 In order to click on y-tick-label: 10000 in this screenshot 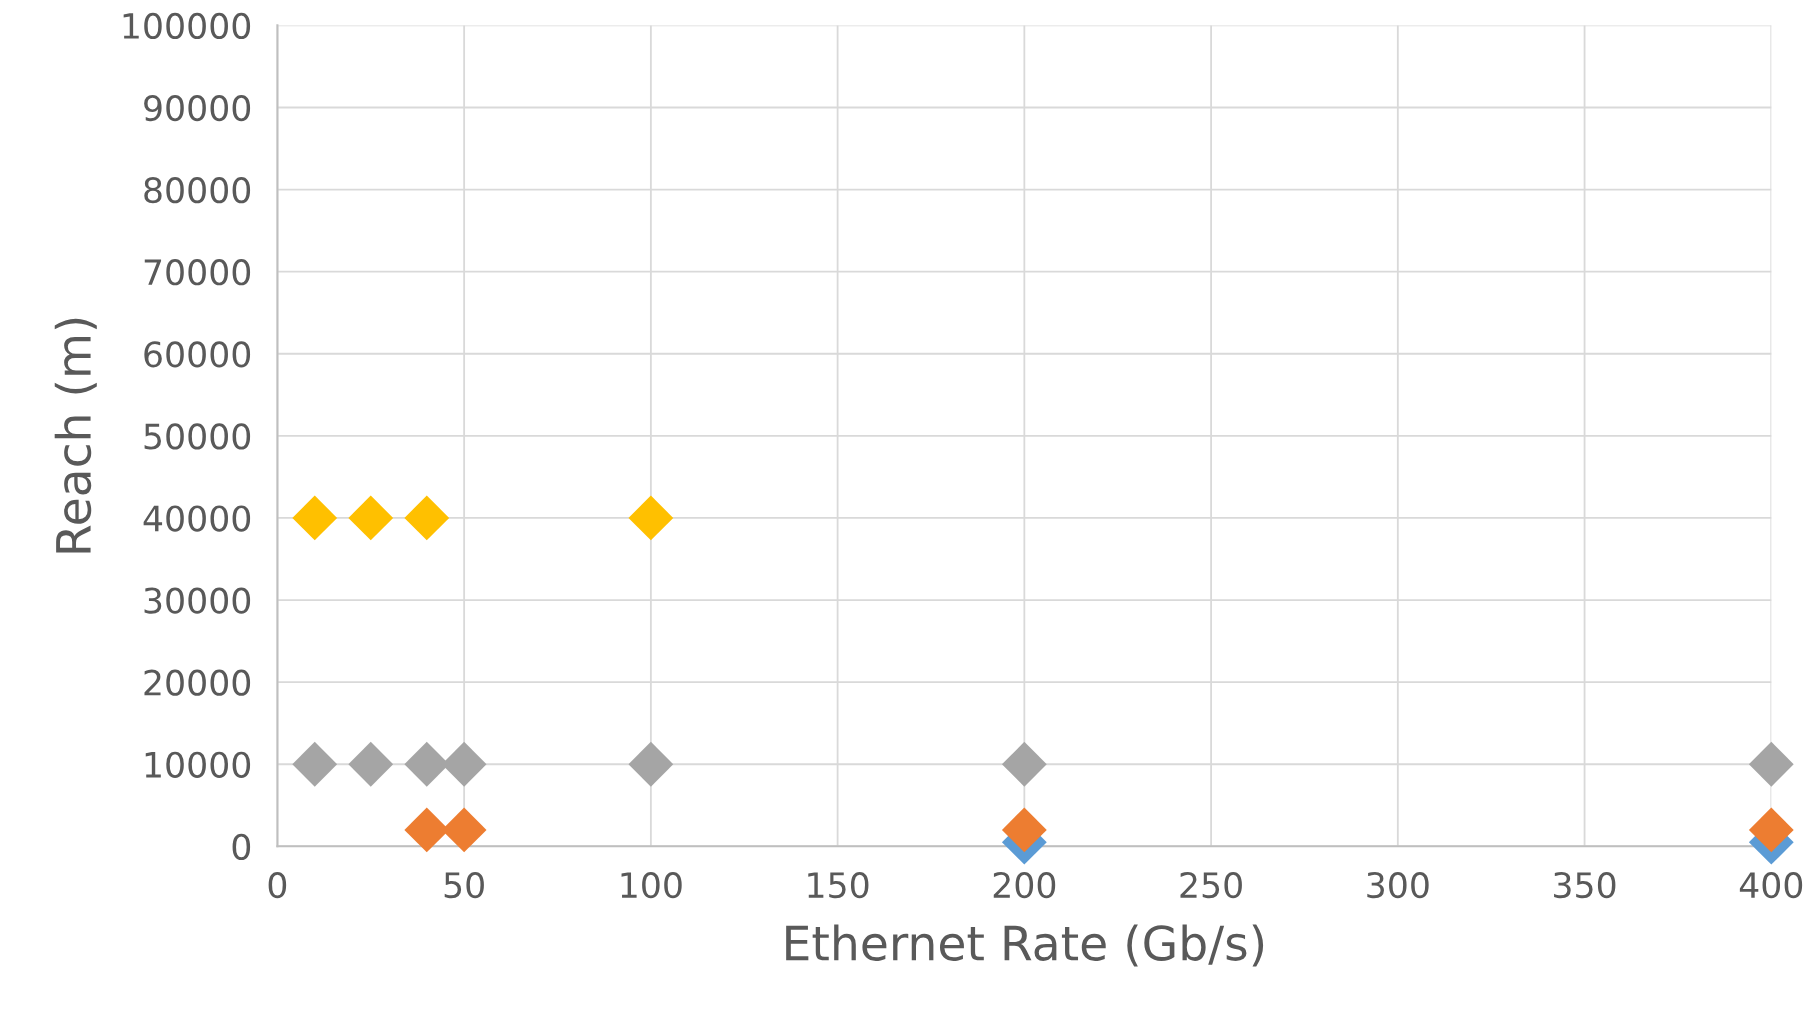, I will do `click(198, 764)`.